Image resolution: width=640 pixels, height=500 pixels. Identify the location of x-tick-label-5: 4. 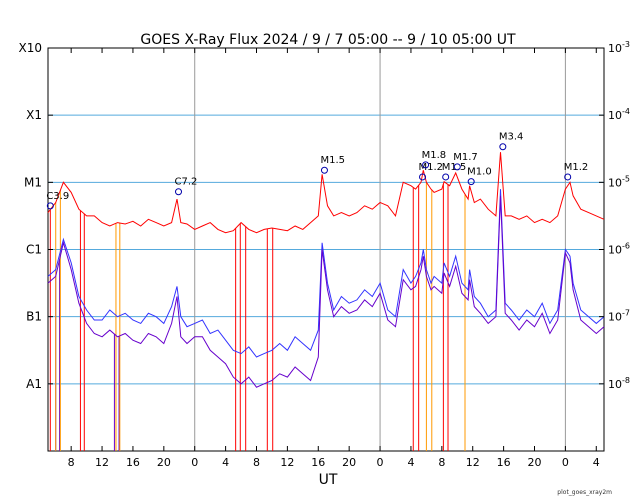
(225, 462).